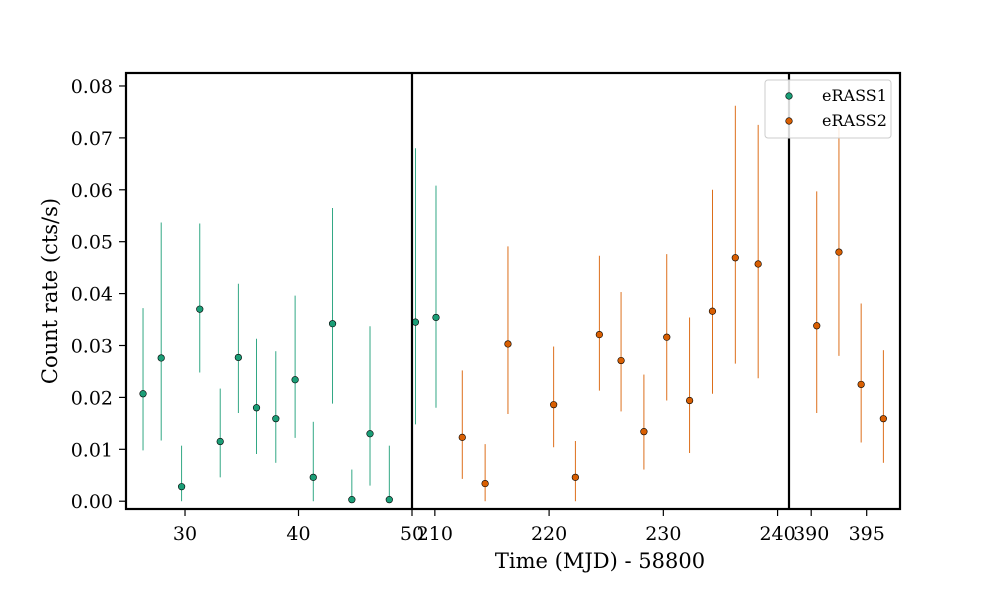  What do you see at coordinates (92, 139) in the screenshot?
I see `y-tick-label: 0.07` at bounding box center [92, 139].